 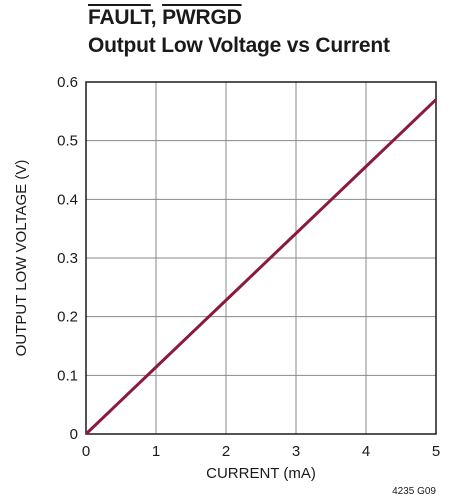 I want to click on y-tick-label: 0.2, so click(x=67, y=317).